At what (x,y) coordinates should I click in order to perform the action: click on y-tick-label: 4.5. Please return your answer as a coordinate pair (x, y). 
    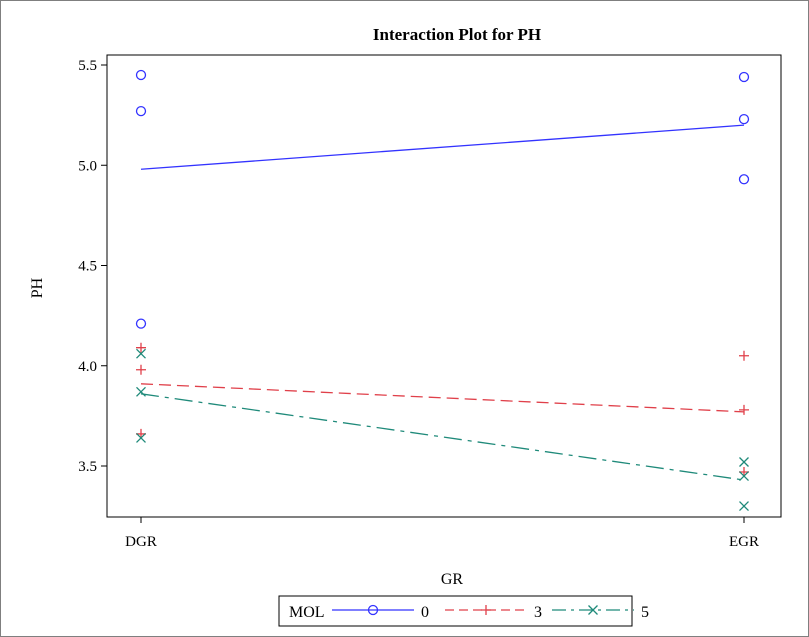
    Looking at the image, I should click on (87, 267).